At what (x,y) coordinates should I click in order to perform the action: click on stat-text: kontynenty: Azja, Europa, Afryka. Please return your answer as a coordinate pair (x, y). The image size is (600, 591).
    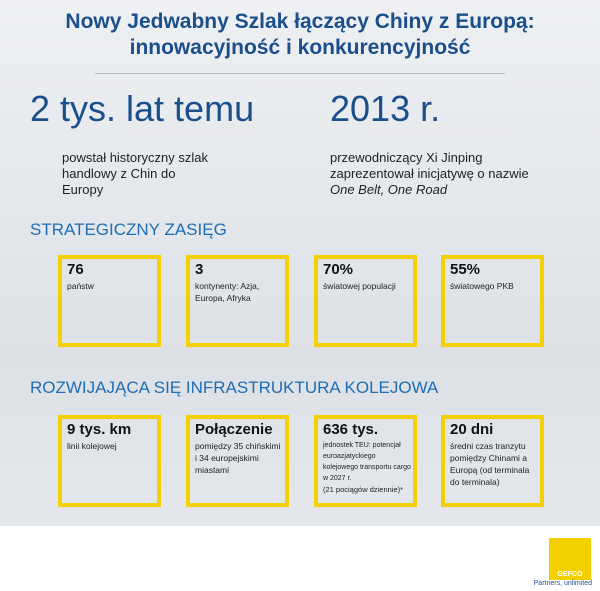
    Looking at the image, I should click on (227, 292).